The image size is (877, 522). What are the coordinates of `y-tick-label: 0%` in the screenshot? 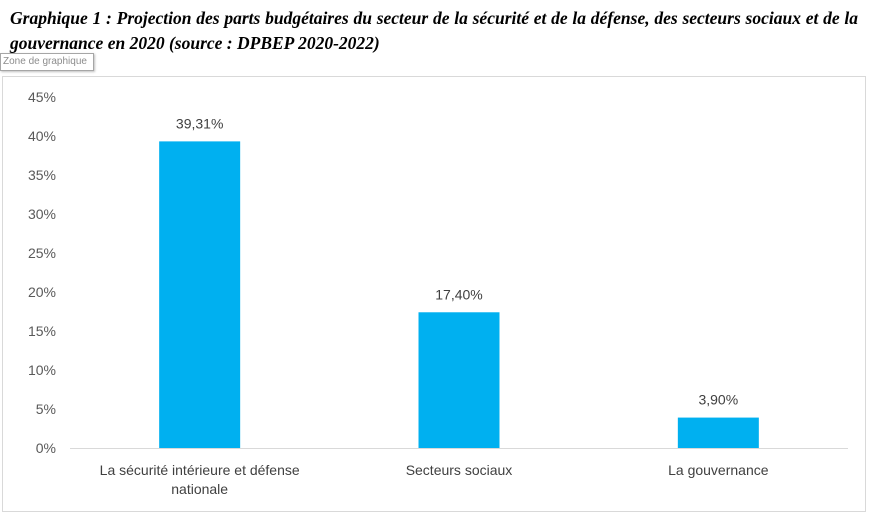 It's located at (46, 448).